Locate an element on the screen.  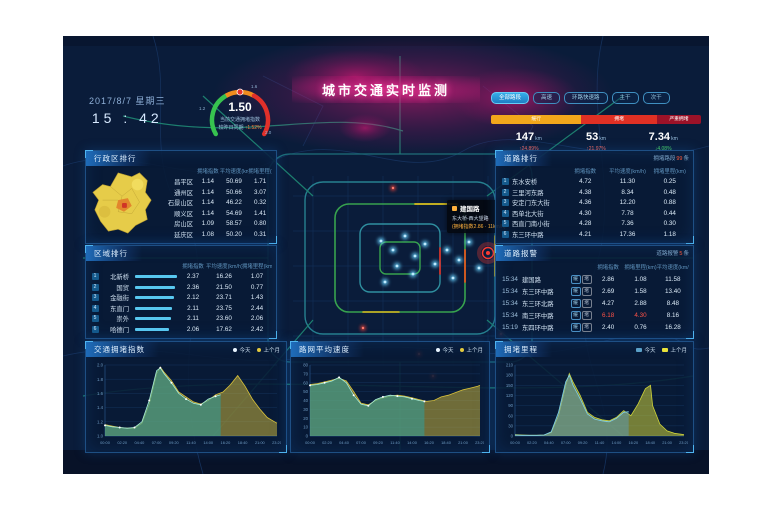
district-row: 房山区 1.09 58.57 0.80 is located at coordinates (220, 224).